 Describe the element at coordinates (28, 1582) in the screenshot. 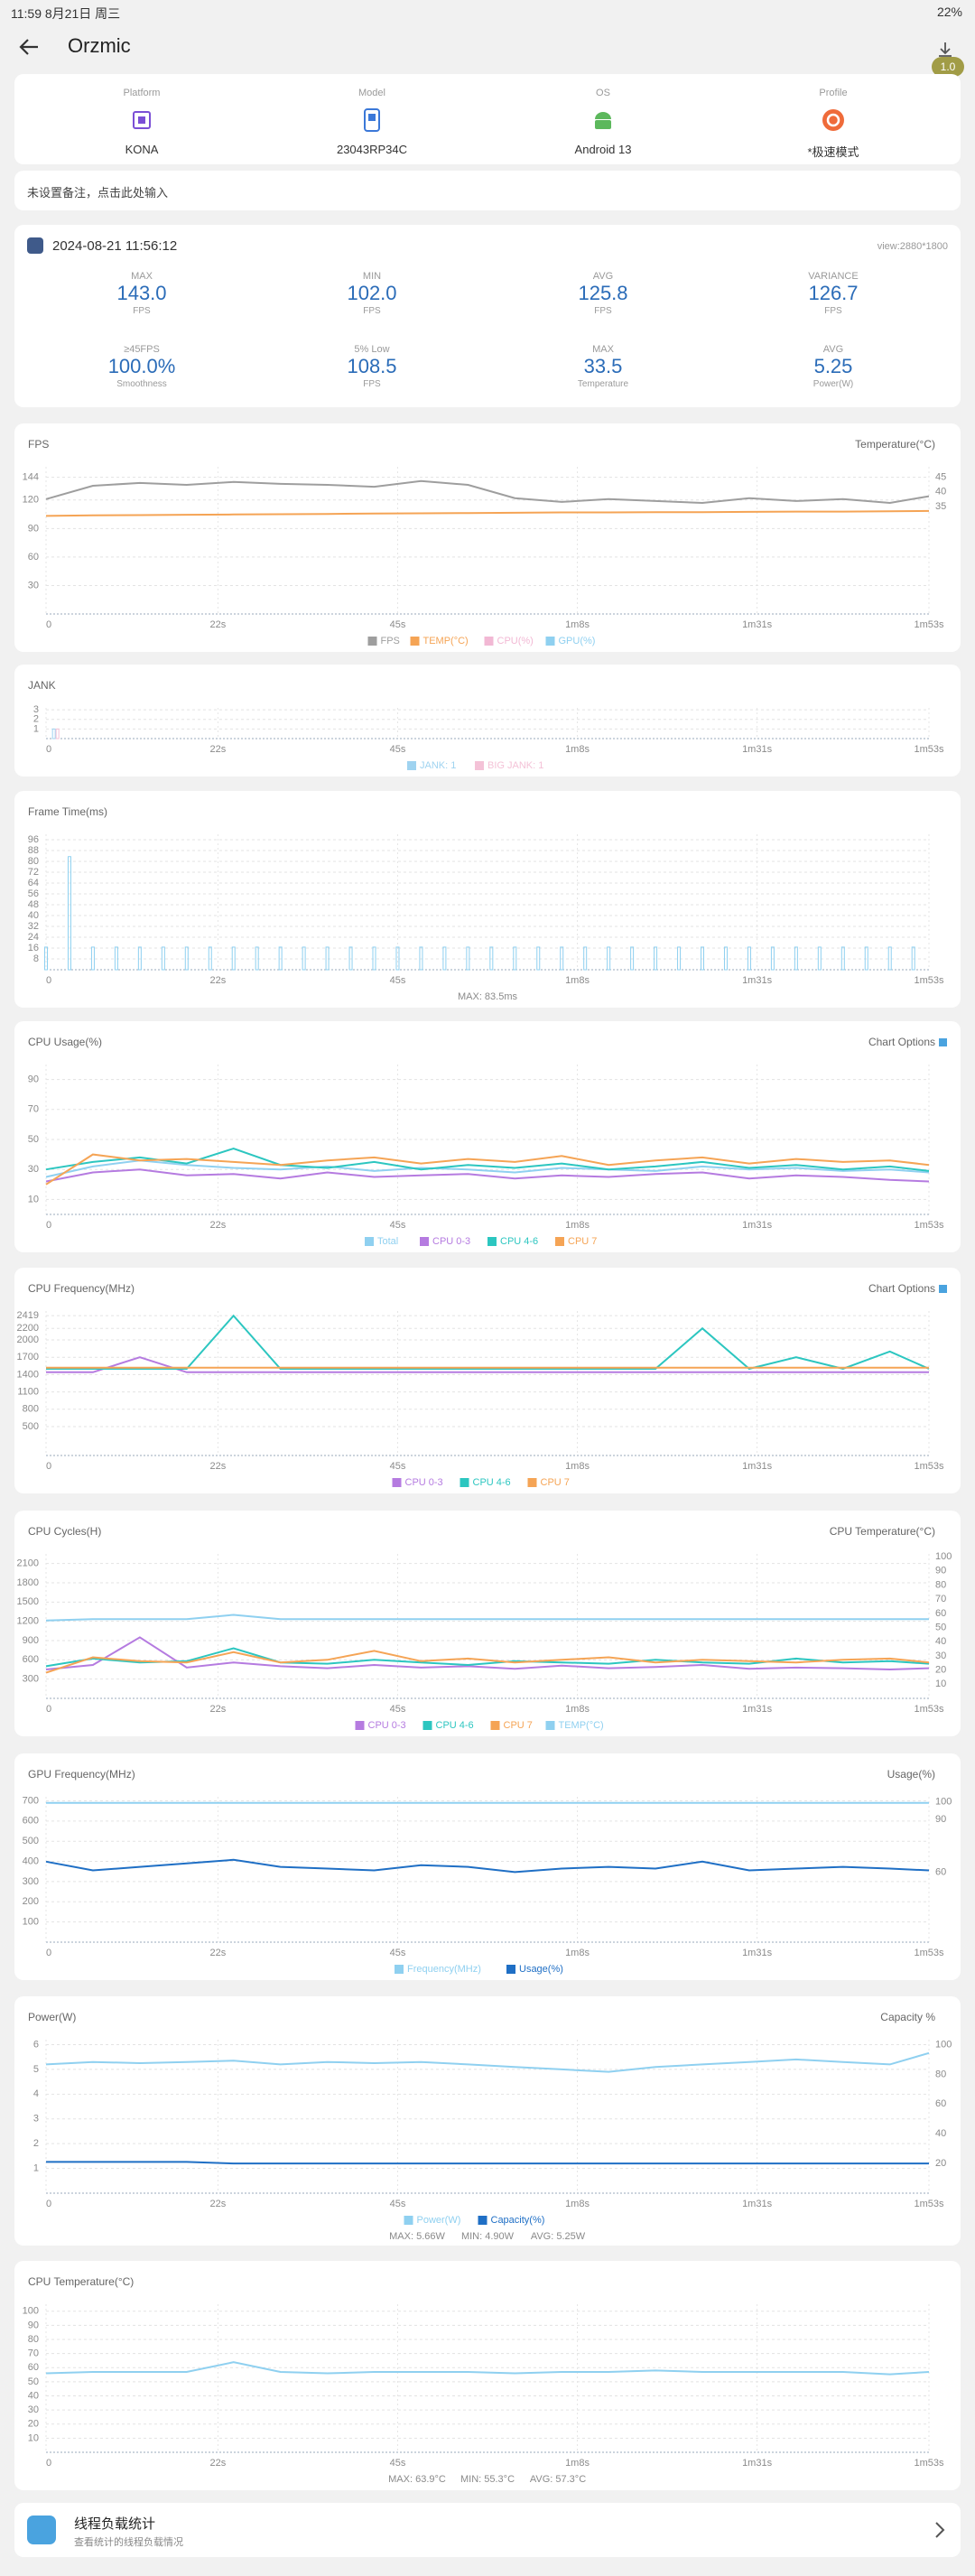

I see `y-tick-label: 1800` at that location.